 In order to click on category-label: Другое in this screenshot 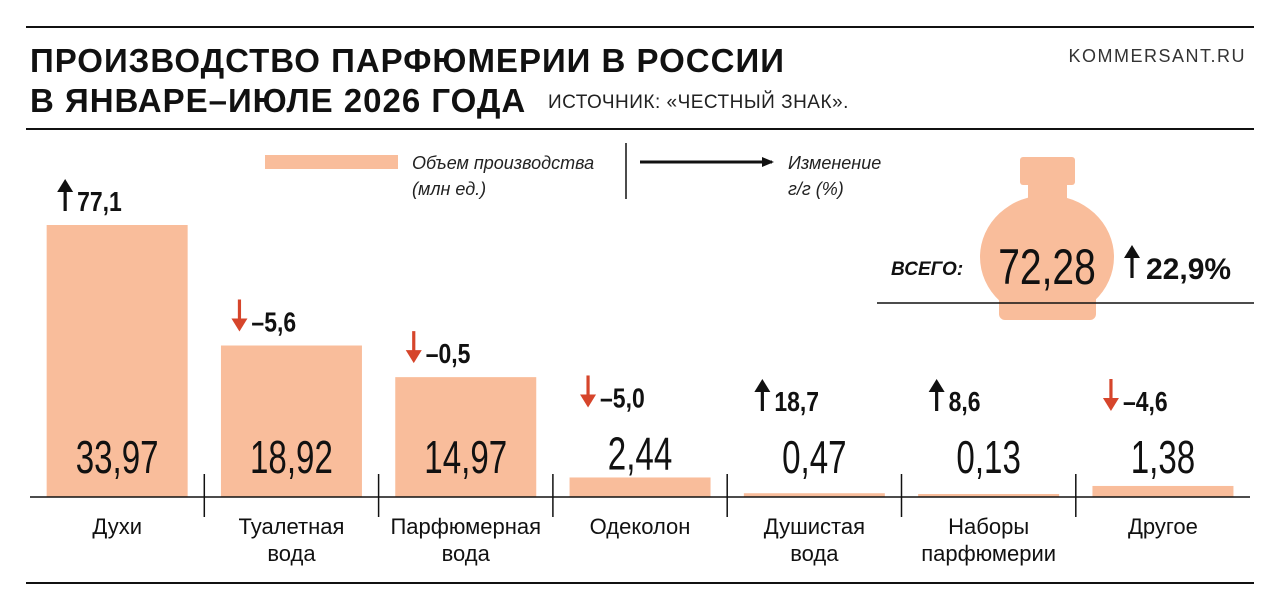, I will do `click(1163, 526)`.